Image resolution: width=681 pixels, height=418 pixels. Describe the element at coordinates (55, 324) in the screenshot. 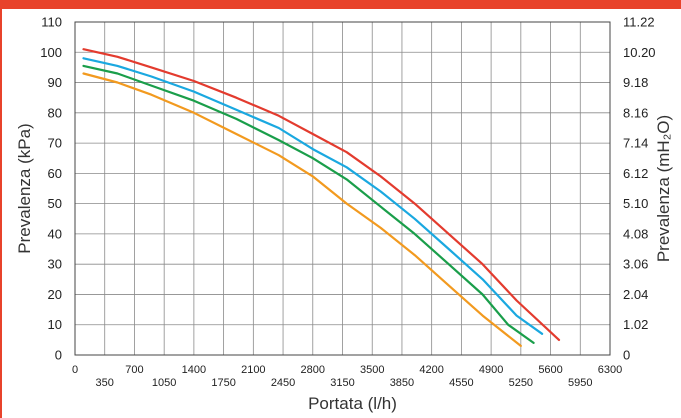

I see `y-tick-label: 10` at that location.